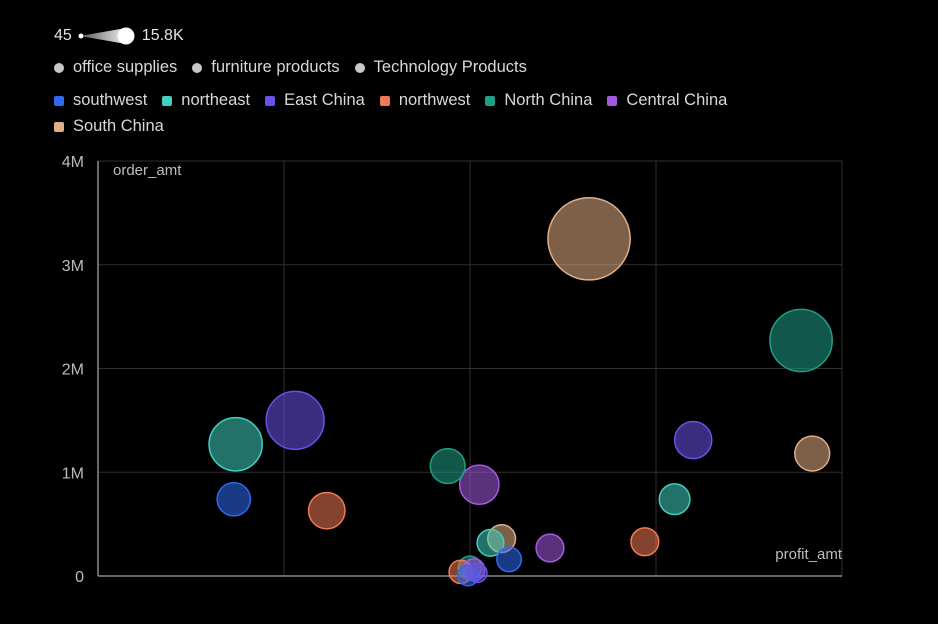 Image resolution: width=938 pixels, height=624 pixels. I want to click on size-legend-max-label: 15.8K, so click(162, 35).